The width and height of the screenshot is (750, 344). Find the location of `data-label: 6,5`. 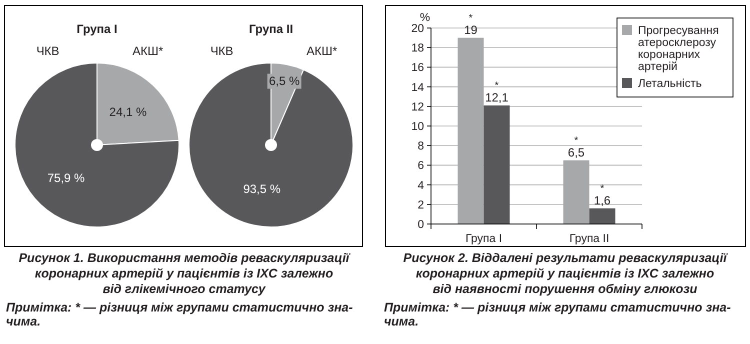

data-label: 6,5 is located at coordinates (576, 152).